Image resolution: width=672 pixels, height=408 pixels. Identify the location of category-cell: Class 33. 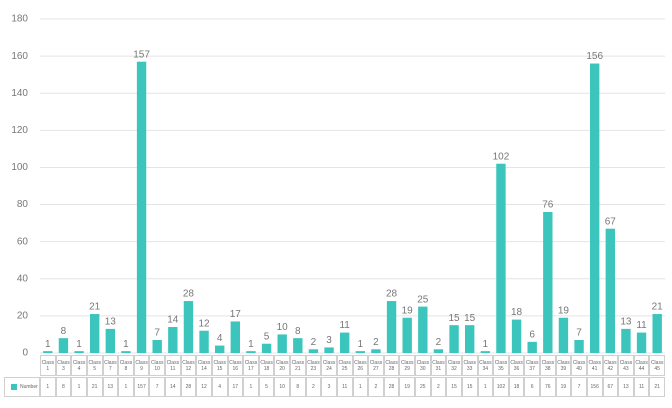
(469, 365).